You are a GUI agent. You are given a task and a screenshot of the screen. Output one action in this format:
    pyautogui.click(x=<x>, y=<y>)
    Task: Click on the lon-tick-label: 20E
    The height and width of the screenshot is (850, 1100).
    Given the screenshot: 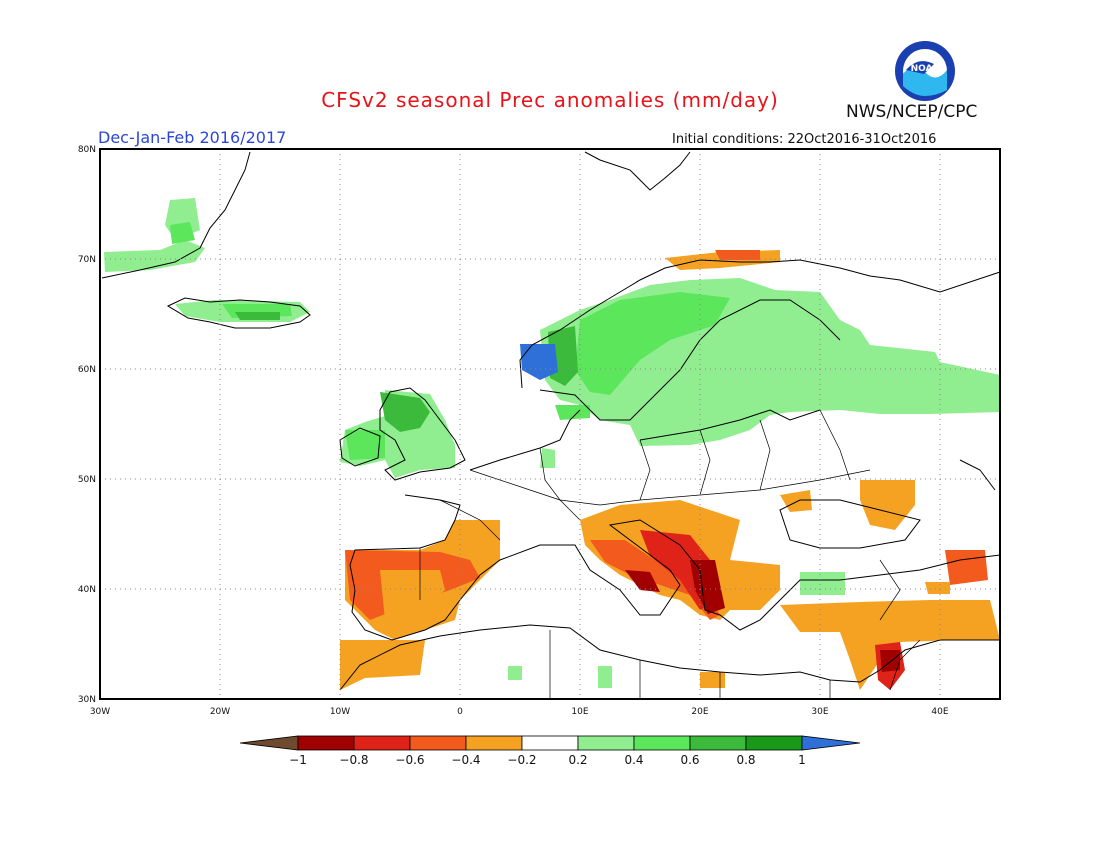 What is the action you would take?
    pyautogui.click(x=699, y=712)
    